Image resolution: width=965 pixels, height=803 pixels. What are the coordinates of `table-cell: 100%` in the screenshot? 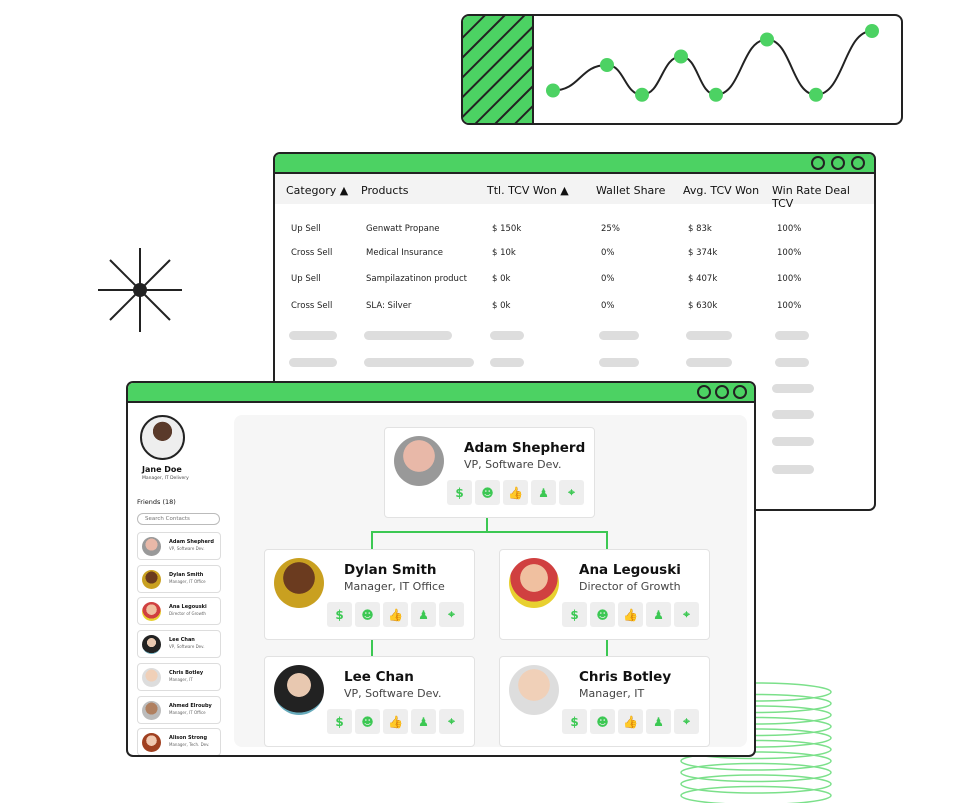 It's located at (789, 279).